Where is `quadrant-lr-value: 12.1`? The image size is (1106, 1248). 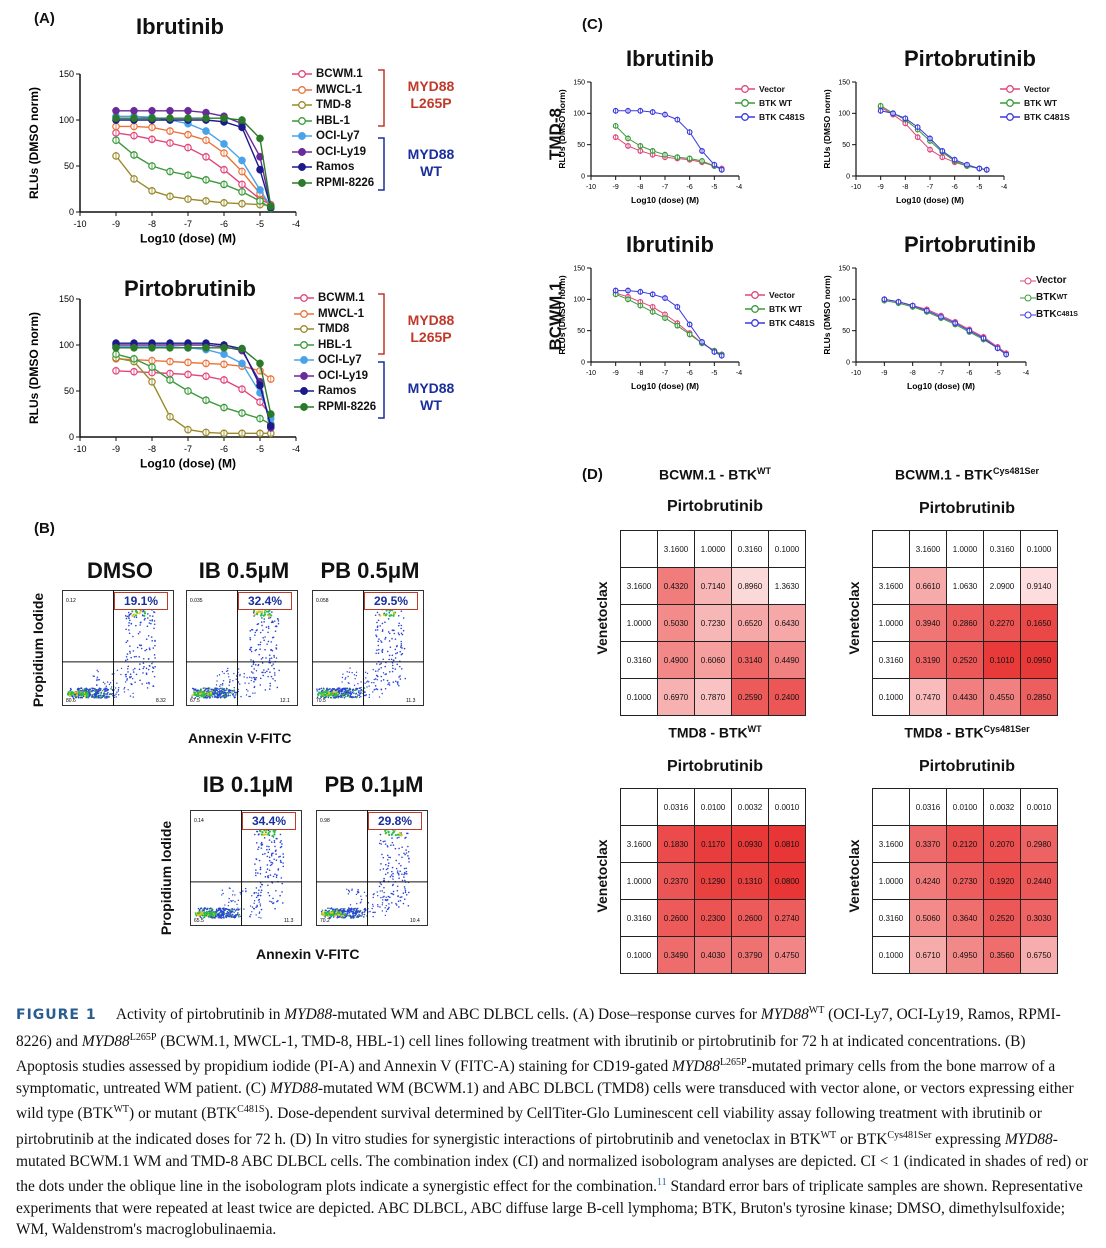
quadrant-lr-value: 12.1 is located at coordinates (285, 701).